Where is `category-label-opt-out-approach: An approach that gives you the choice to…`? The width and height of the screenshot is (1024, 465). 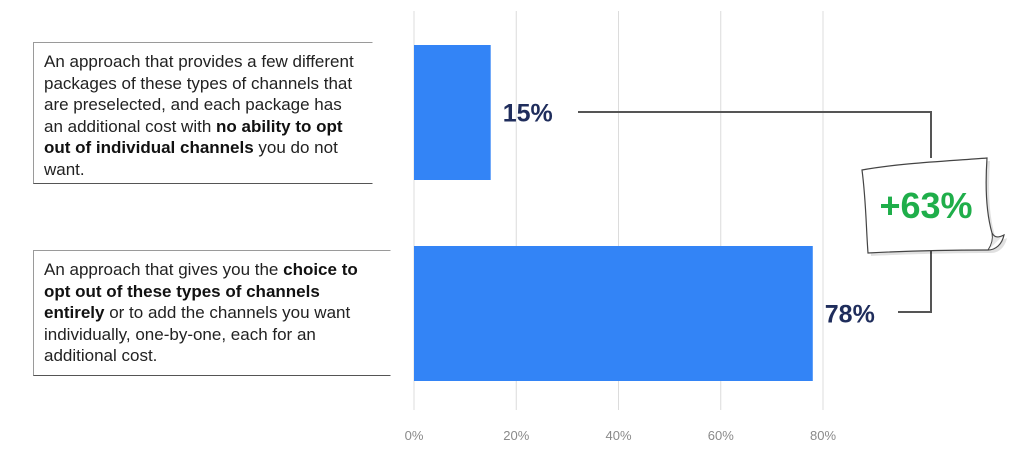
category-label-opt-out-approach: An approach that gives you the choice to… is located at coordinates (212, 313).